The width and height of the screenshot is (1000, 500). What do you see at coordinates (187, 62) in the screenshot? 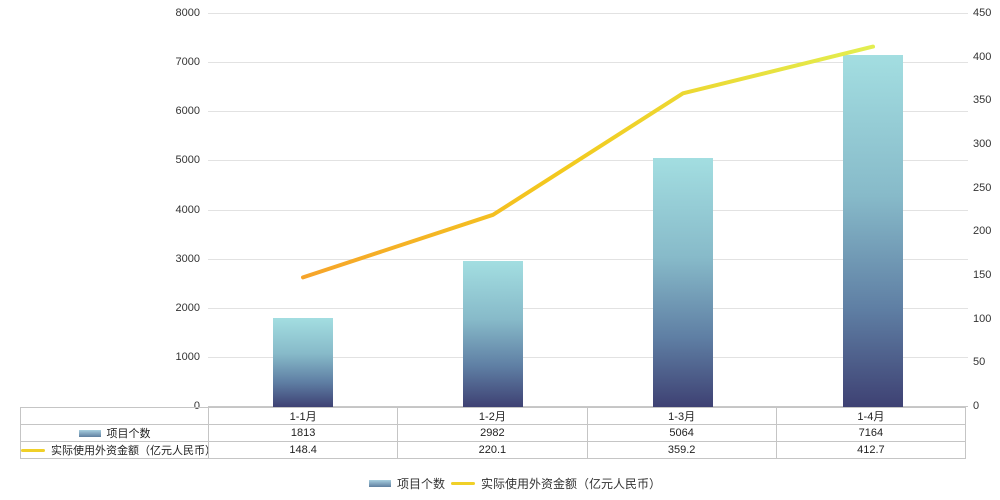
I see `left-axis-tick-label: 7000` at bounding box center [187, 62].